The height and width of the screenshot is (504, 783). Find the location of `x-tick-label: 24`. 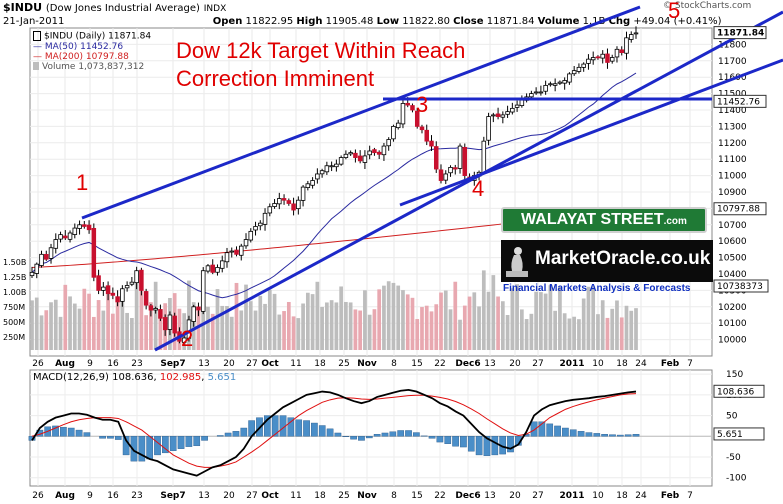

x-tick-label: 24 is located at coordinates (641, 363).